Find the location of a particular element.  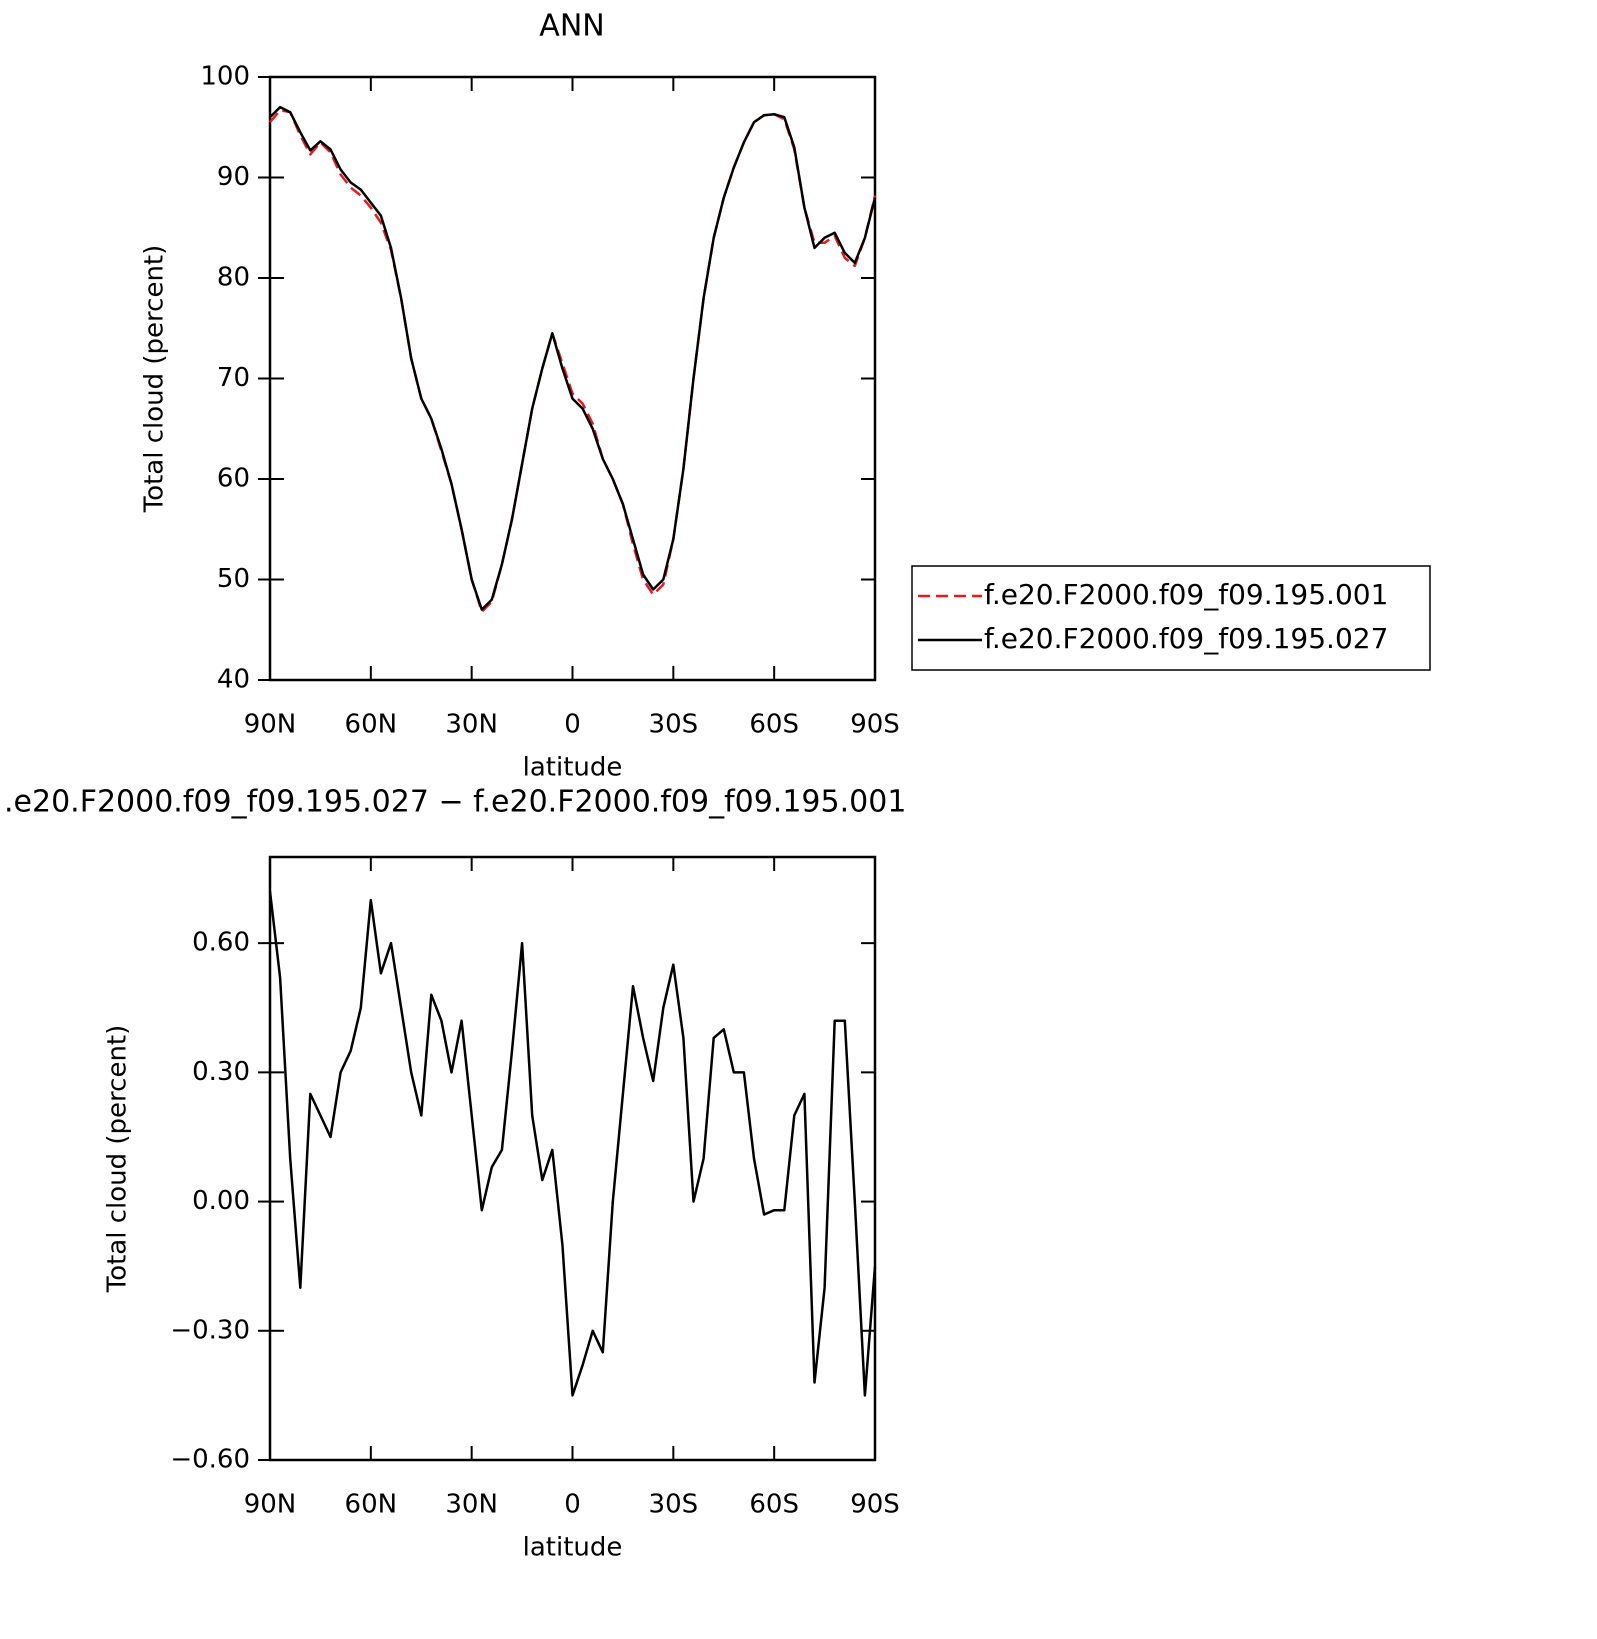

legend-label: f.e20.F2000.f09_f09.195.001 is located at coordinates (1186, 594).